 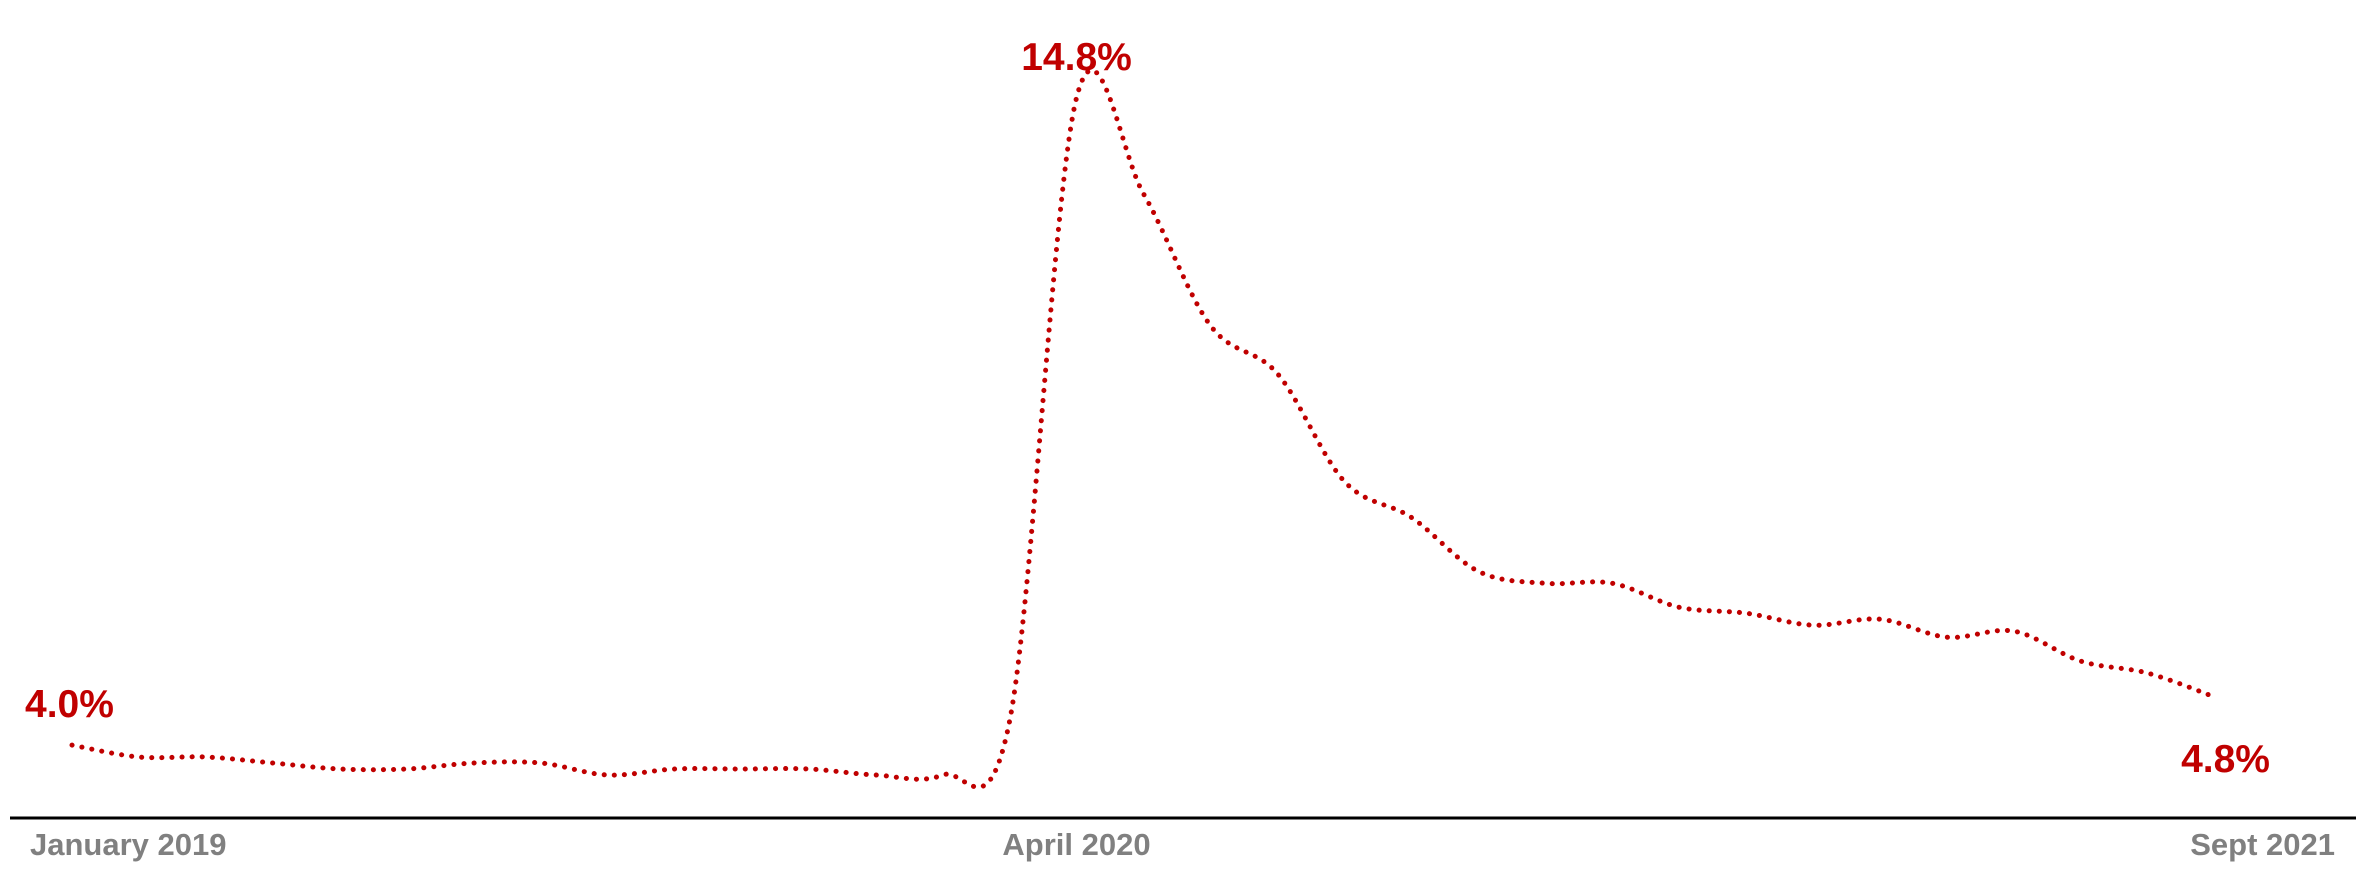 I want to click on x-tick-label-january-2019: January 2019, so click(x=128, y=844).